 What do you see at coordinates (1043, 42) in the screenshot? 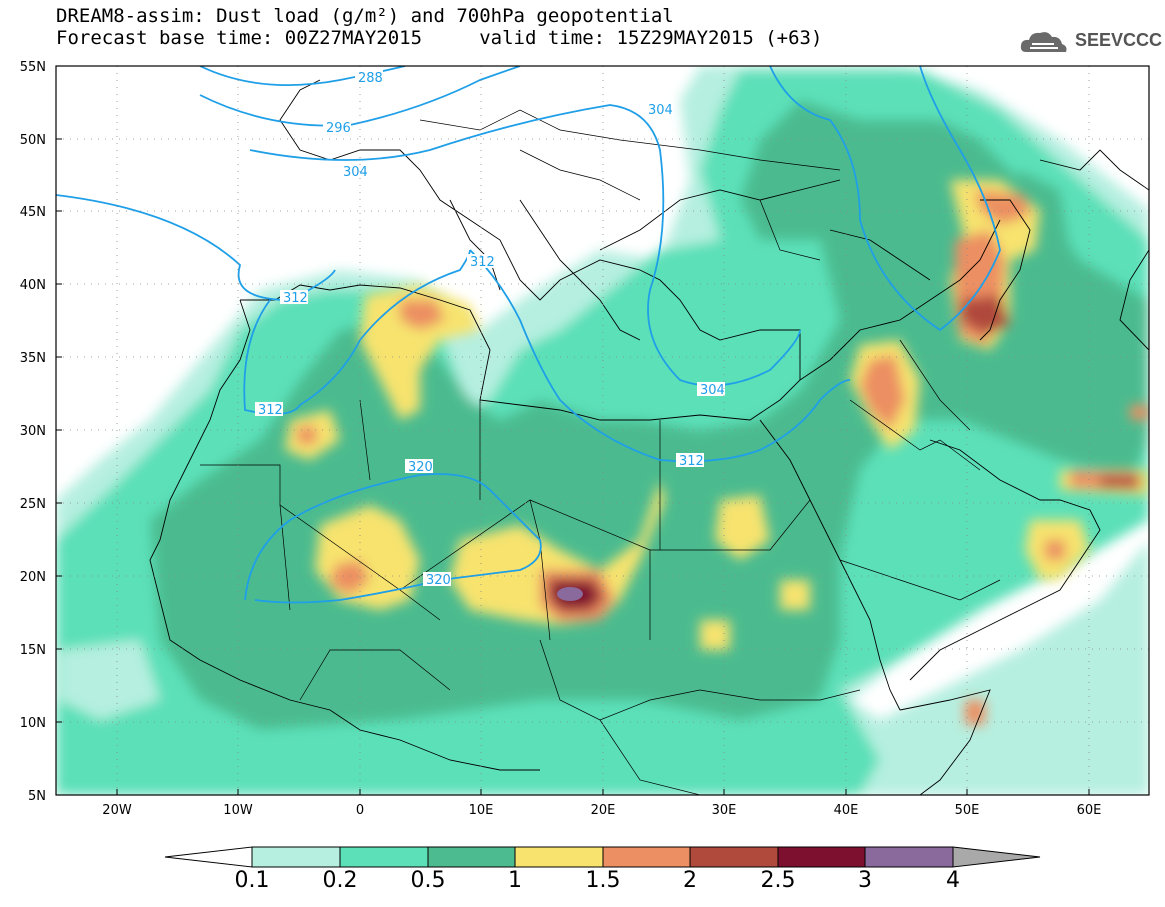
I see `cloud-icon` at bounding box center [1043, 42].